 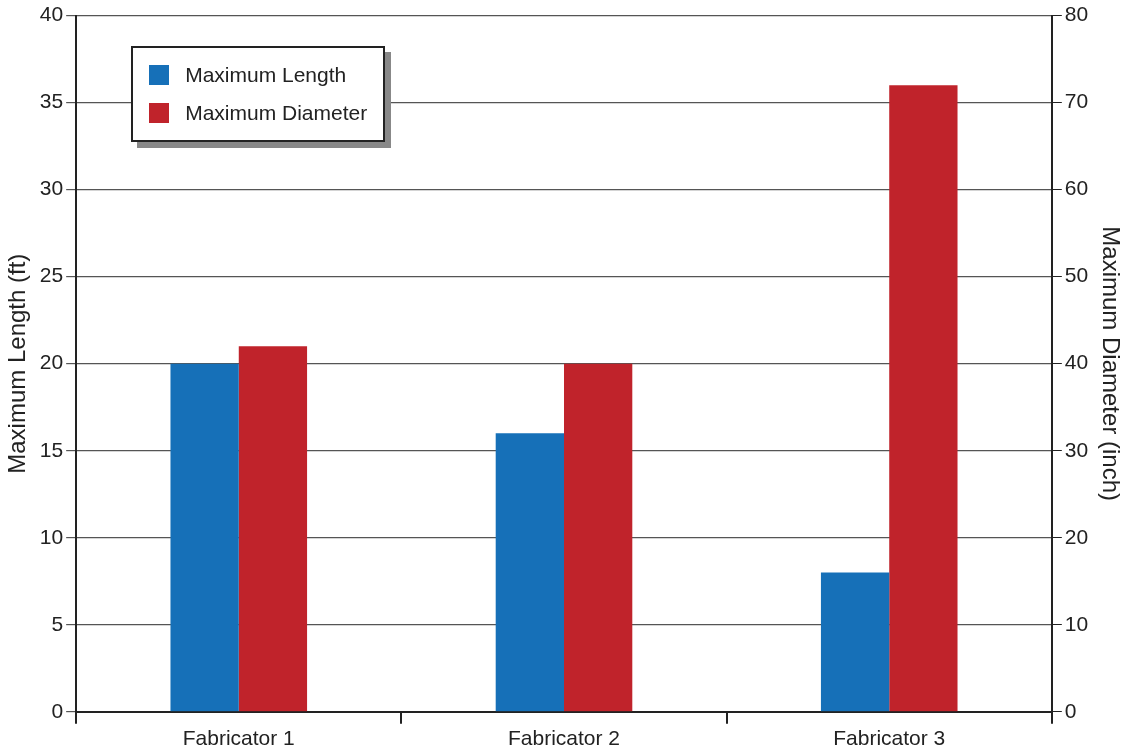 I want to click on y-tick-label: 25, so click(x=51, y=275).